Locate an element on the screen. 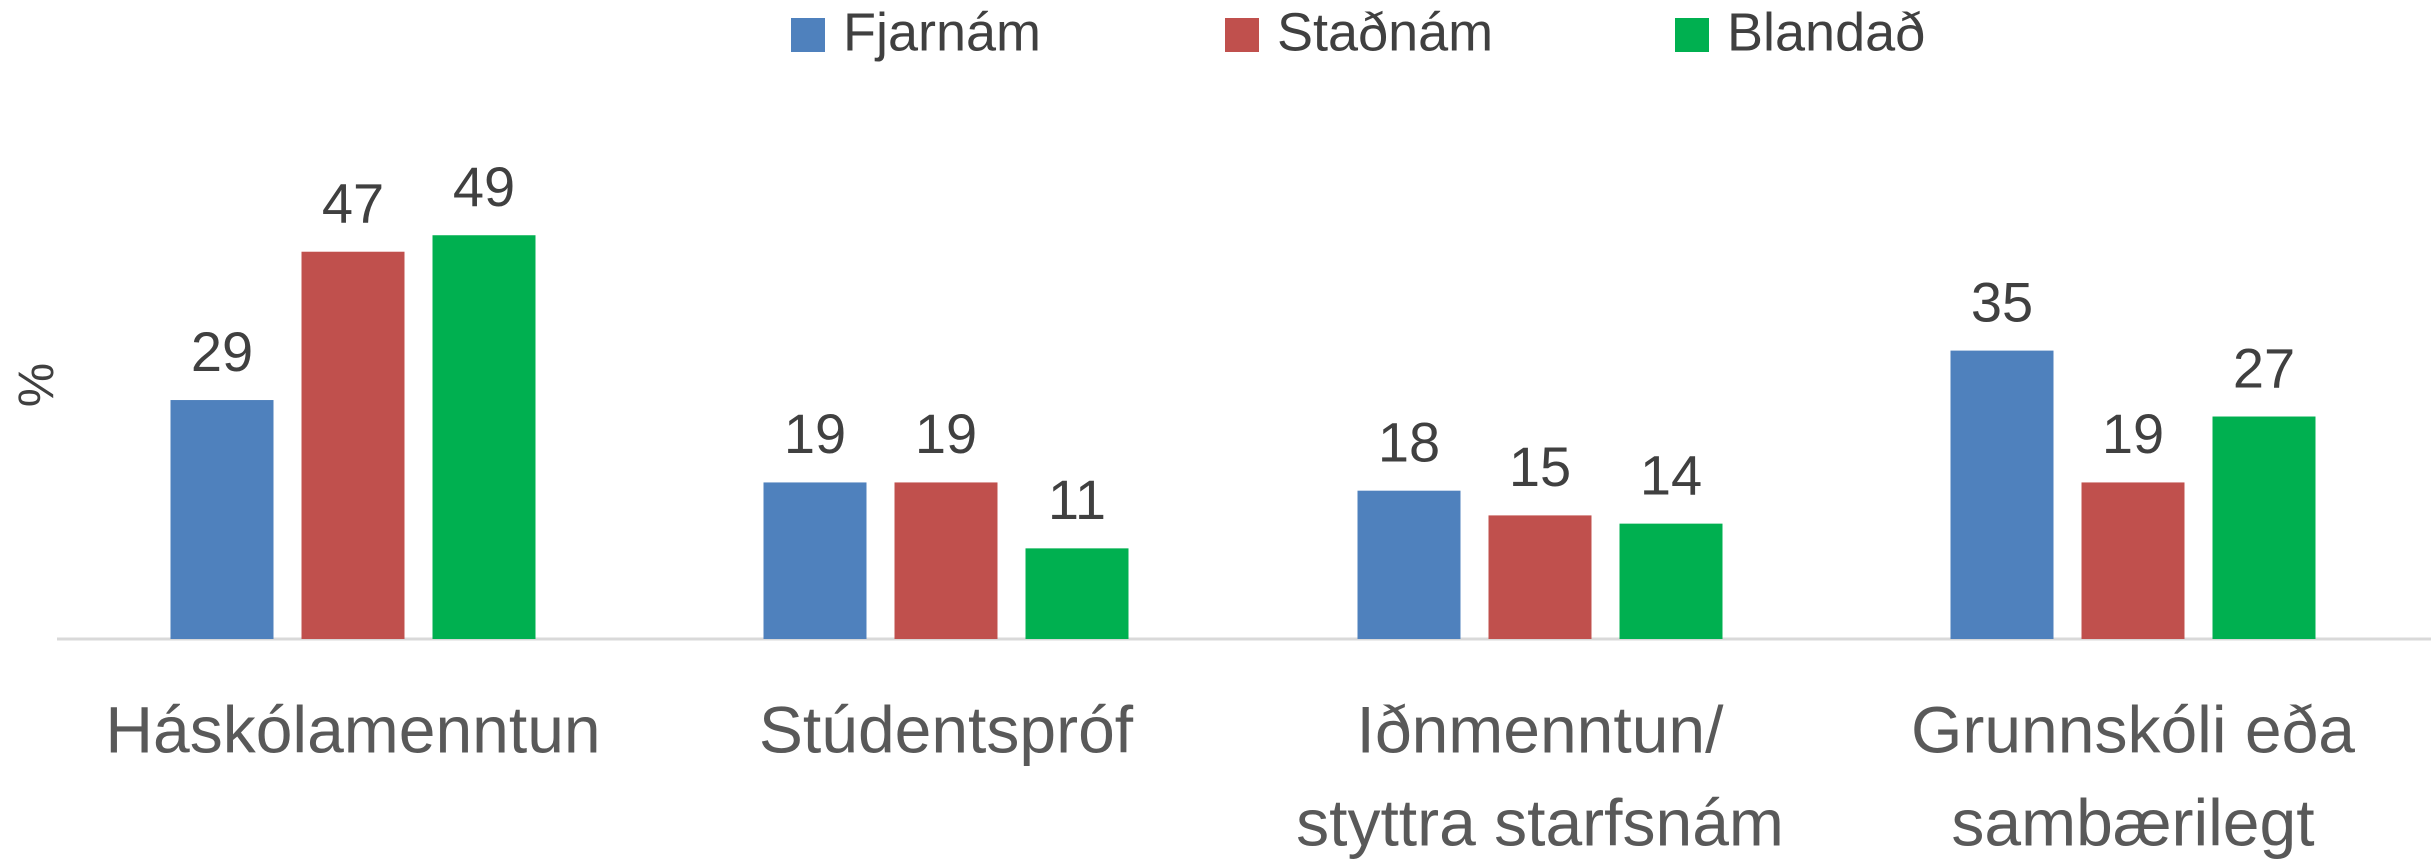 This screenshot has height=865, width=2431. x-tick-label: Iðnmenntun/ is located at coordinates (1541, 729).